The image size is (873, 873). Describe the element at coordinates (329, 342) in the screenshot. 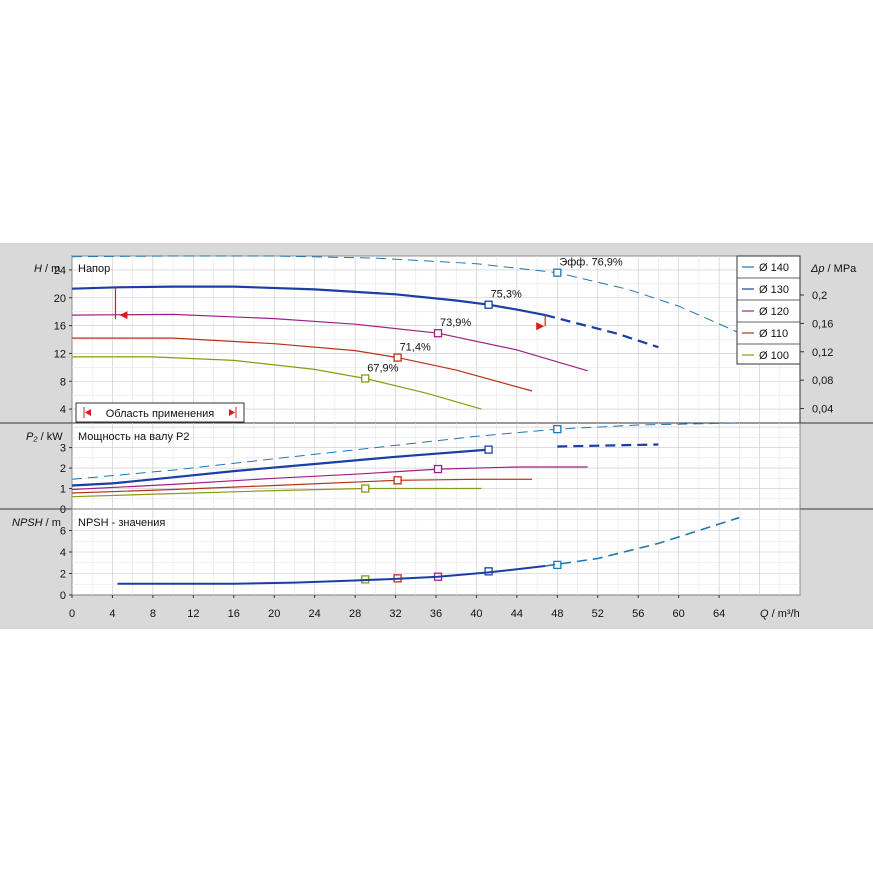

I see `series-3-head-curve` at that location.